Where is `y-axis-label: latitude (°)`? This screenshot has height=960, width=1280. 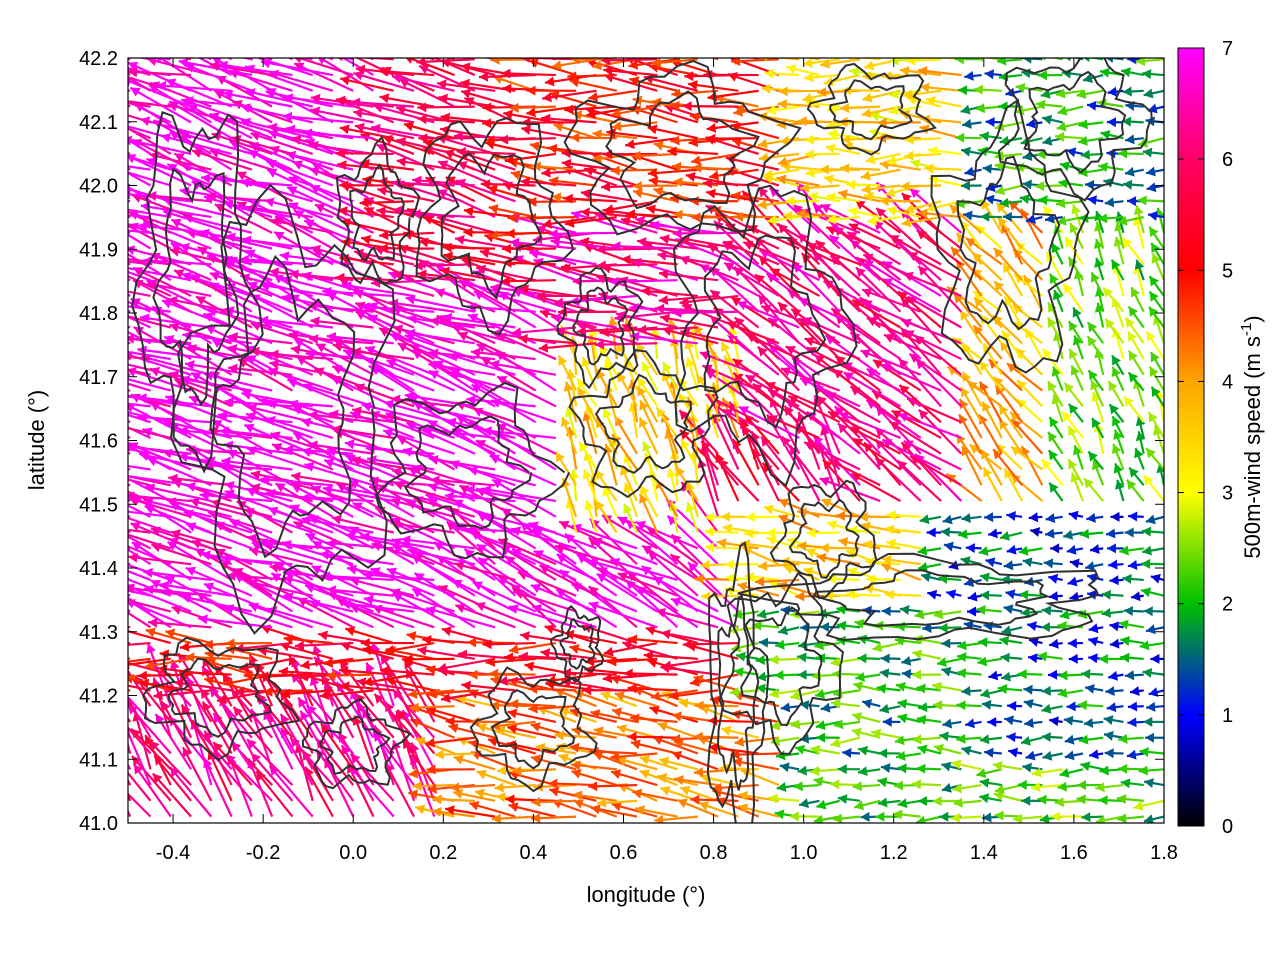 y-axis-label: latitude (°) is located at coordinates (36, 440).